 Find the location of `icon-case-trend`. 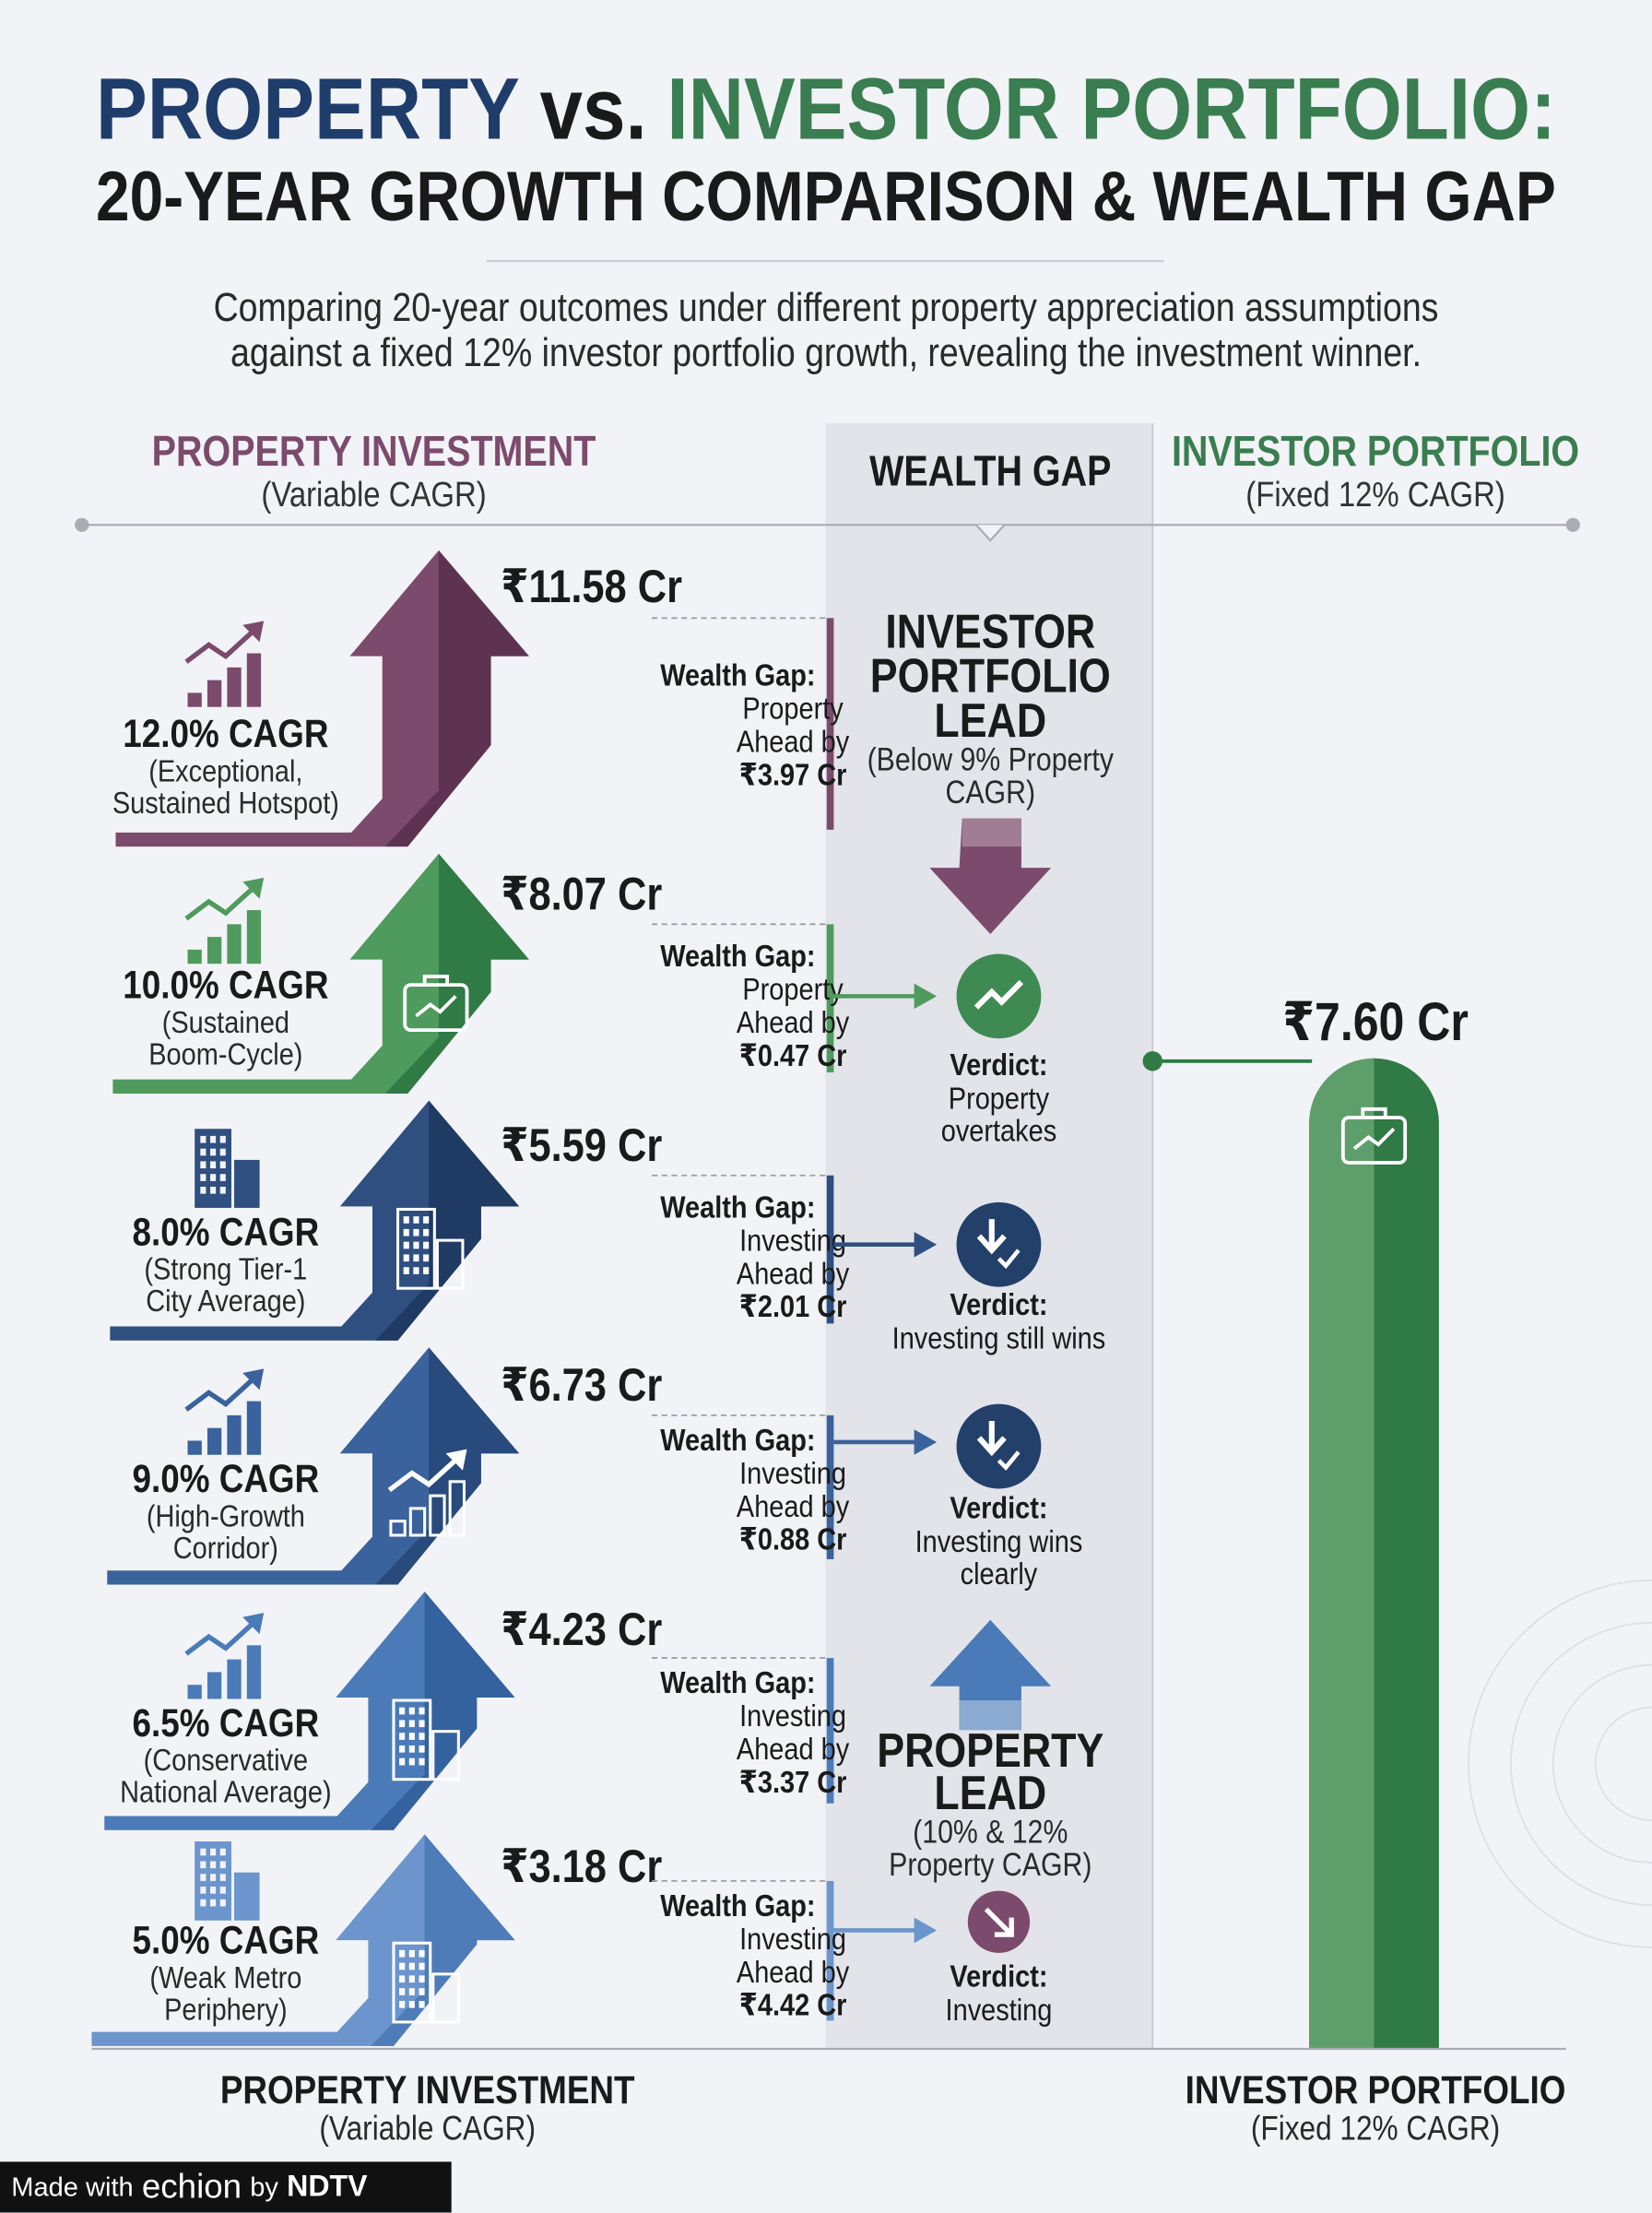

icon-case-trend is located at coordinates (1374, 1139).